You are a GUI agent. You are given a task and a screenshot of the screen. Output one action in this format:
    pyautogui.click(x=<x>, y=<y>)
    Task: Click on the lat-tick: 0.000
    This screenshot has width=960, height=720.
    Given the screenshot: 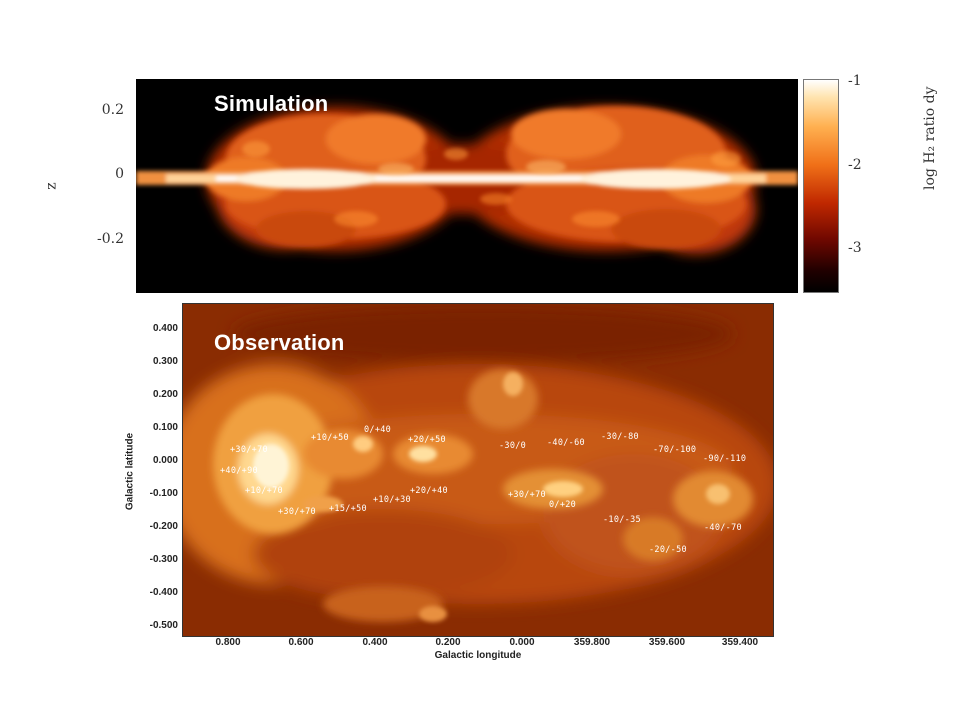 What is the action you would take?
    pyautogui.click(x=165, y=460)
    